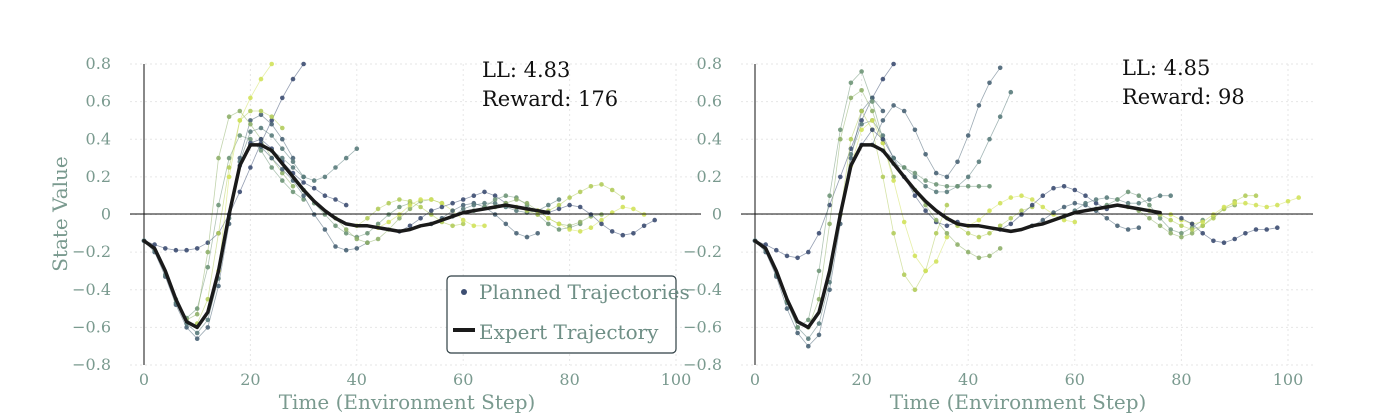 This screenshot has width=1376, height=418. Describe the element at coordinates (98, 63) in the screenshot. I see `y-tick-label: 0.8` at that location.